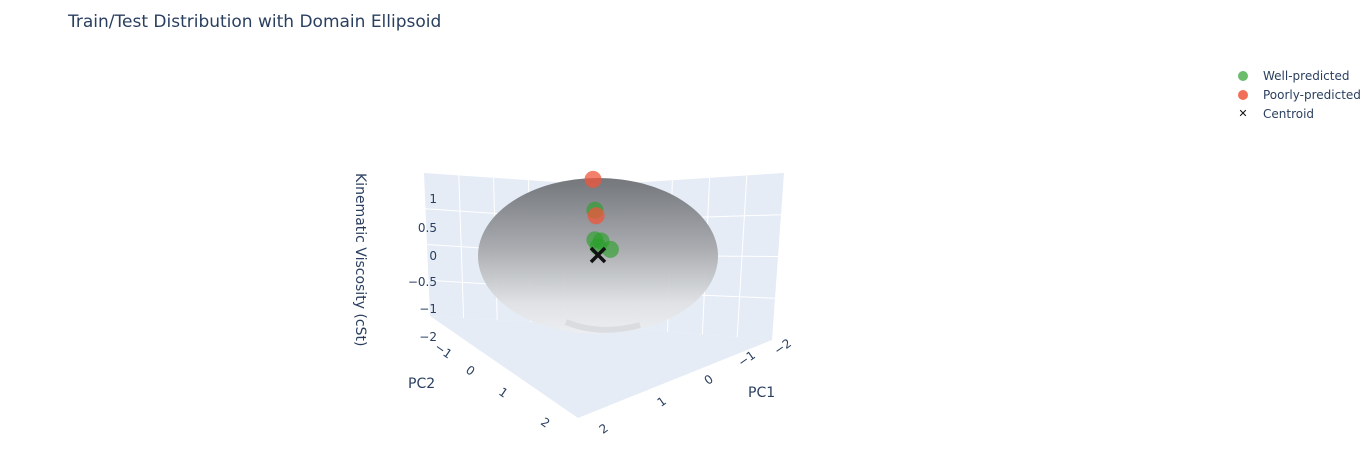 The image size is (1367, 450). Describe the element at coordinates (421, 384) in the screenshot. I see `y-axis-title: PC2` at that location.